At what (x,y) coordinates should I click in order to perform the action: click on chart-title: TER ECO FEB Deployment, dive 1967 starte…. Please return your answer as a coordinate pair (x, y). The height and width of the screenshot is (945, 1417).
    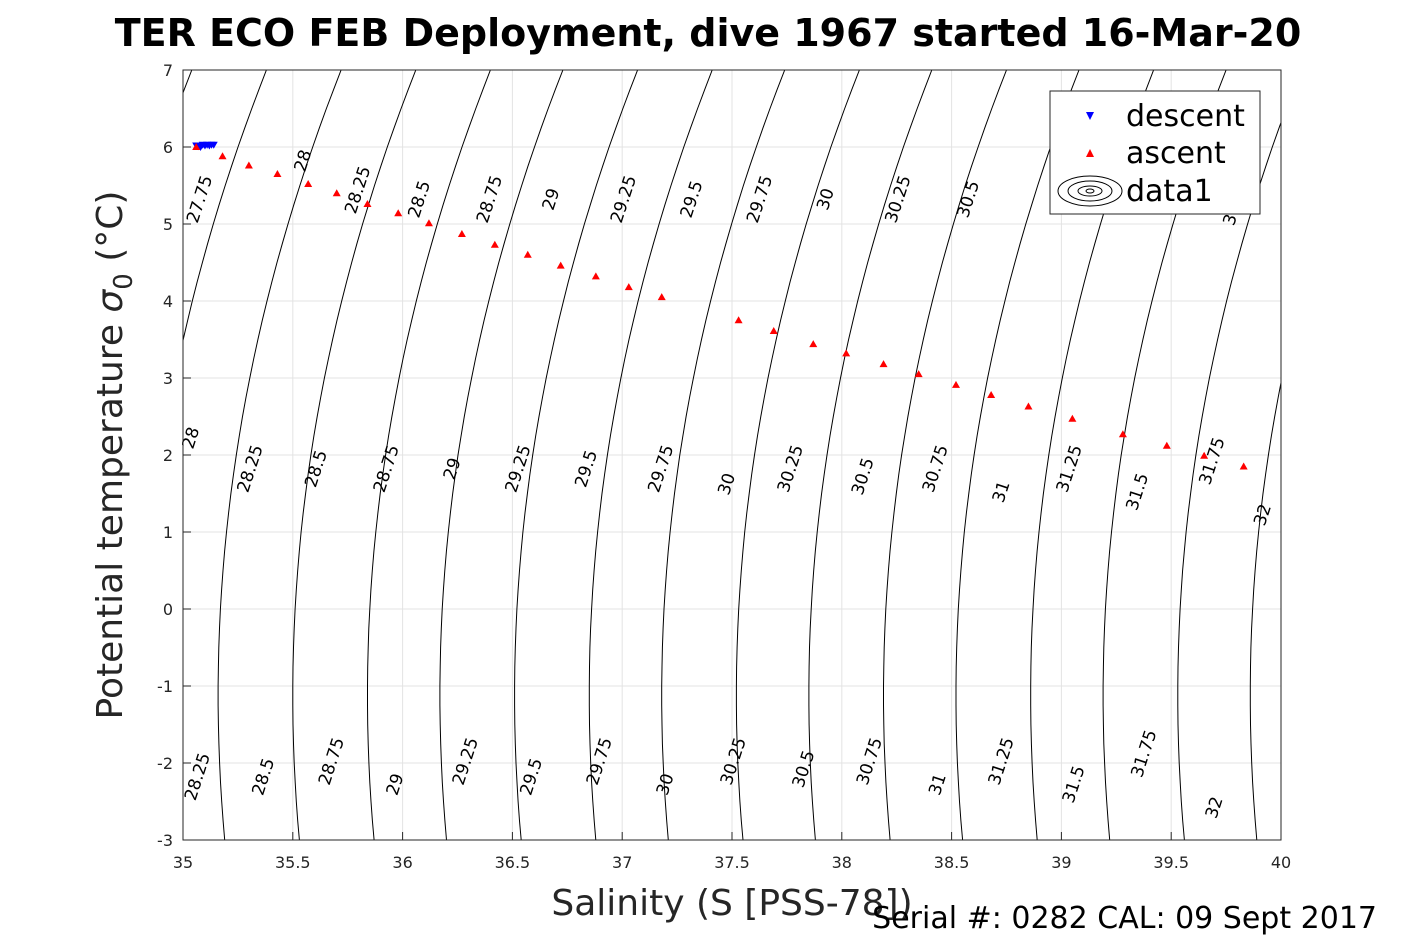
    Looking at the image, I should click on (708, 33).